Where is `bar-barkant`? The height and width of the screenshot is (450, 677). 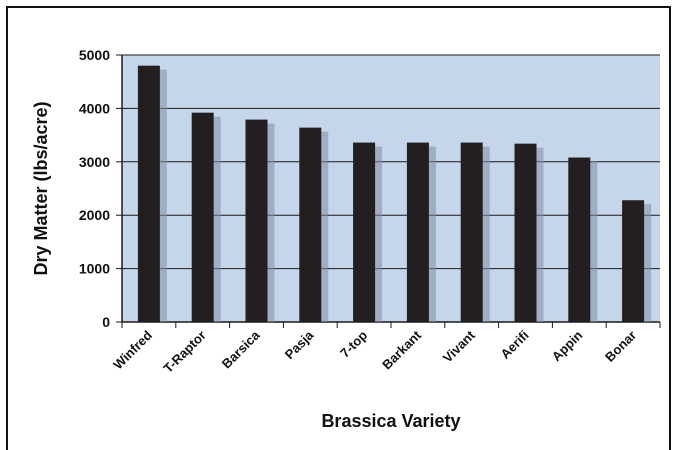
bar-barkant is located at coordinates (417, 232).